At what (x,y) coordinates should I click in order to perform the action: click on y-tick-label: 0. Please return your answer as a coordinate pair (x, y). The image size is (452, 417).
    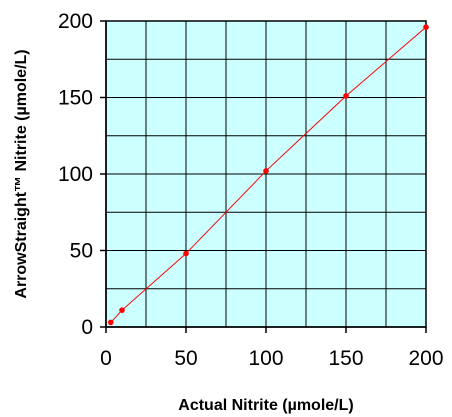
    Looking at the image, I should click on (87, 327).